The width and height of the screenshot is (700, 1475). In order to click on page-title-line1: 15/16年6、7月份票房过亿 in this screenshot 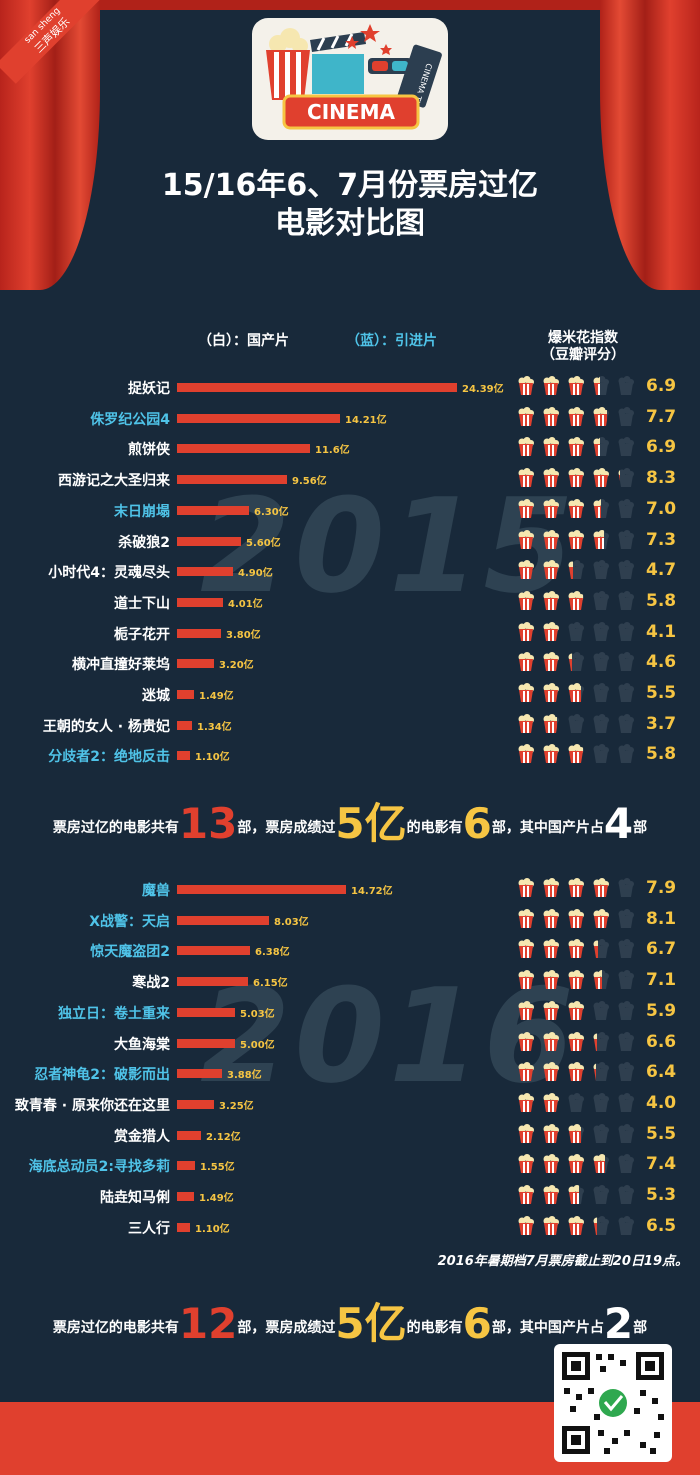, I will do `click(350, 185)`.